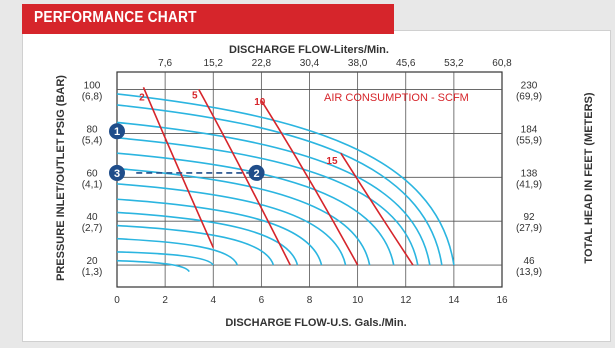  What do you see at coordinates (61, 178) in the screenshot?
I see `y-axis-label: PRESSURE INLET/OUTLET PSIG (BAR)` at bounding box center [61, 178].